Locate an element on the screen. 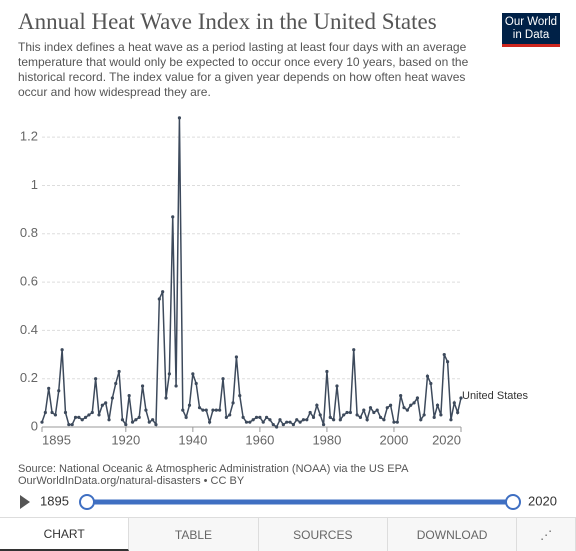 The image size is (576, 551). logo-text: in Data is located at coordinates (531, 35).